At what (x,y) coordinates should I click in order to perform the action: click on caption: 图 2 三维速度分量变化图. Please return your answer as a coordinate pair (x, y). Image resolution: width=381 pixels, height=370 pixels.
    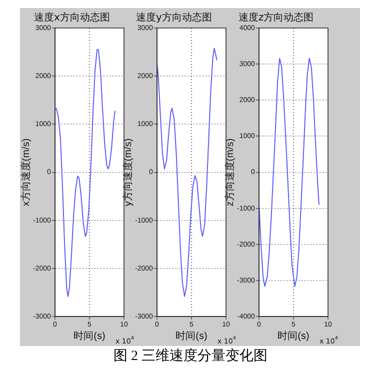
    Looking at the image, I should click on (190, 356).